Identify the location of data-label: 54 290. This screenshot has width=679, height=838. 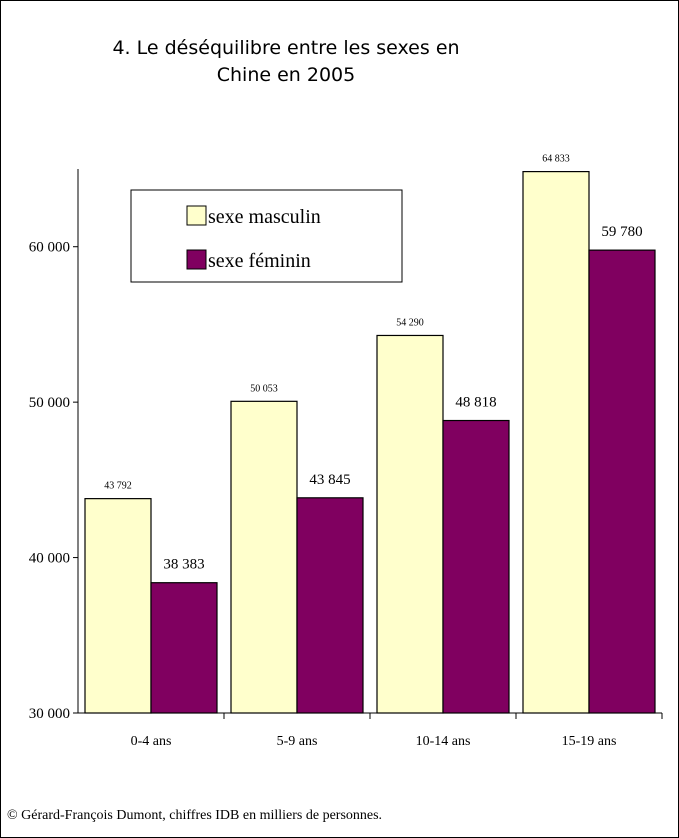
(410, 322).